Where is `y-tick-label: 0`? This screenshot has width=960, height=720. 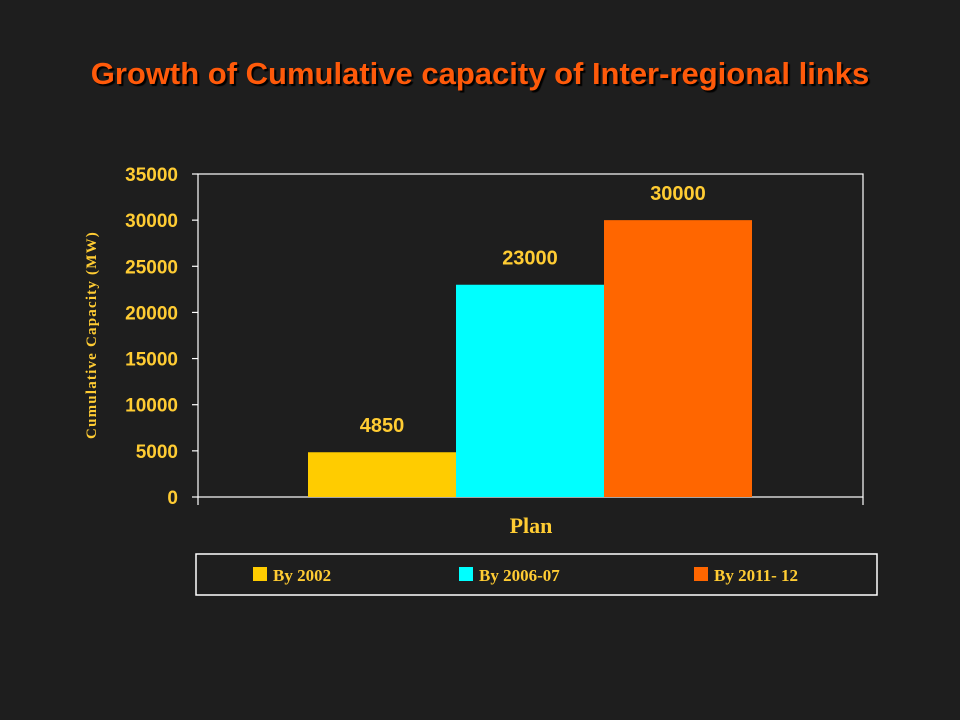
y-tick-label: 0 is located at coordinates (172, 498).